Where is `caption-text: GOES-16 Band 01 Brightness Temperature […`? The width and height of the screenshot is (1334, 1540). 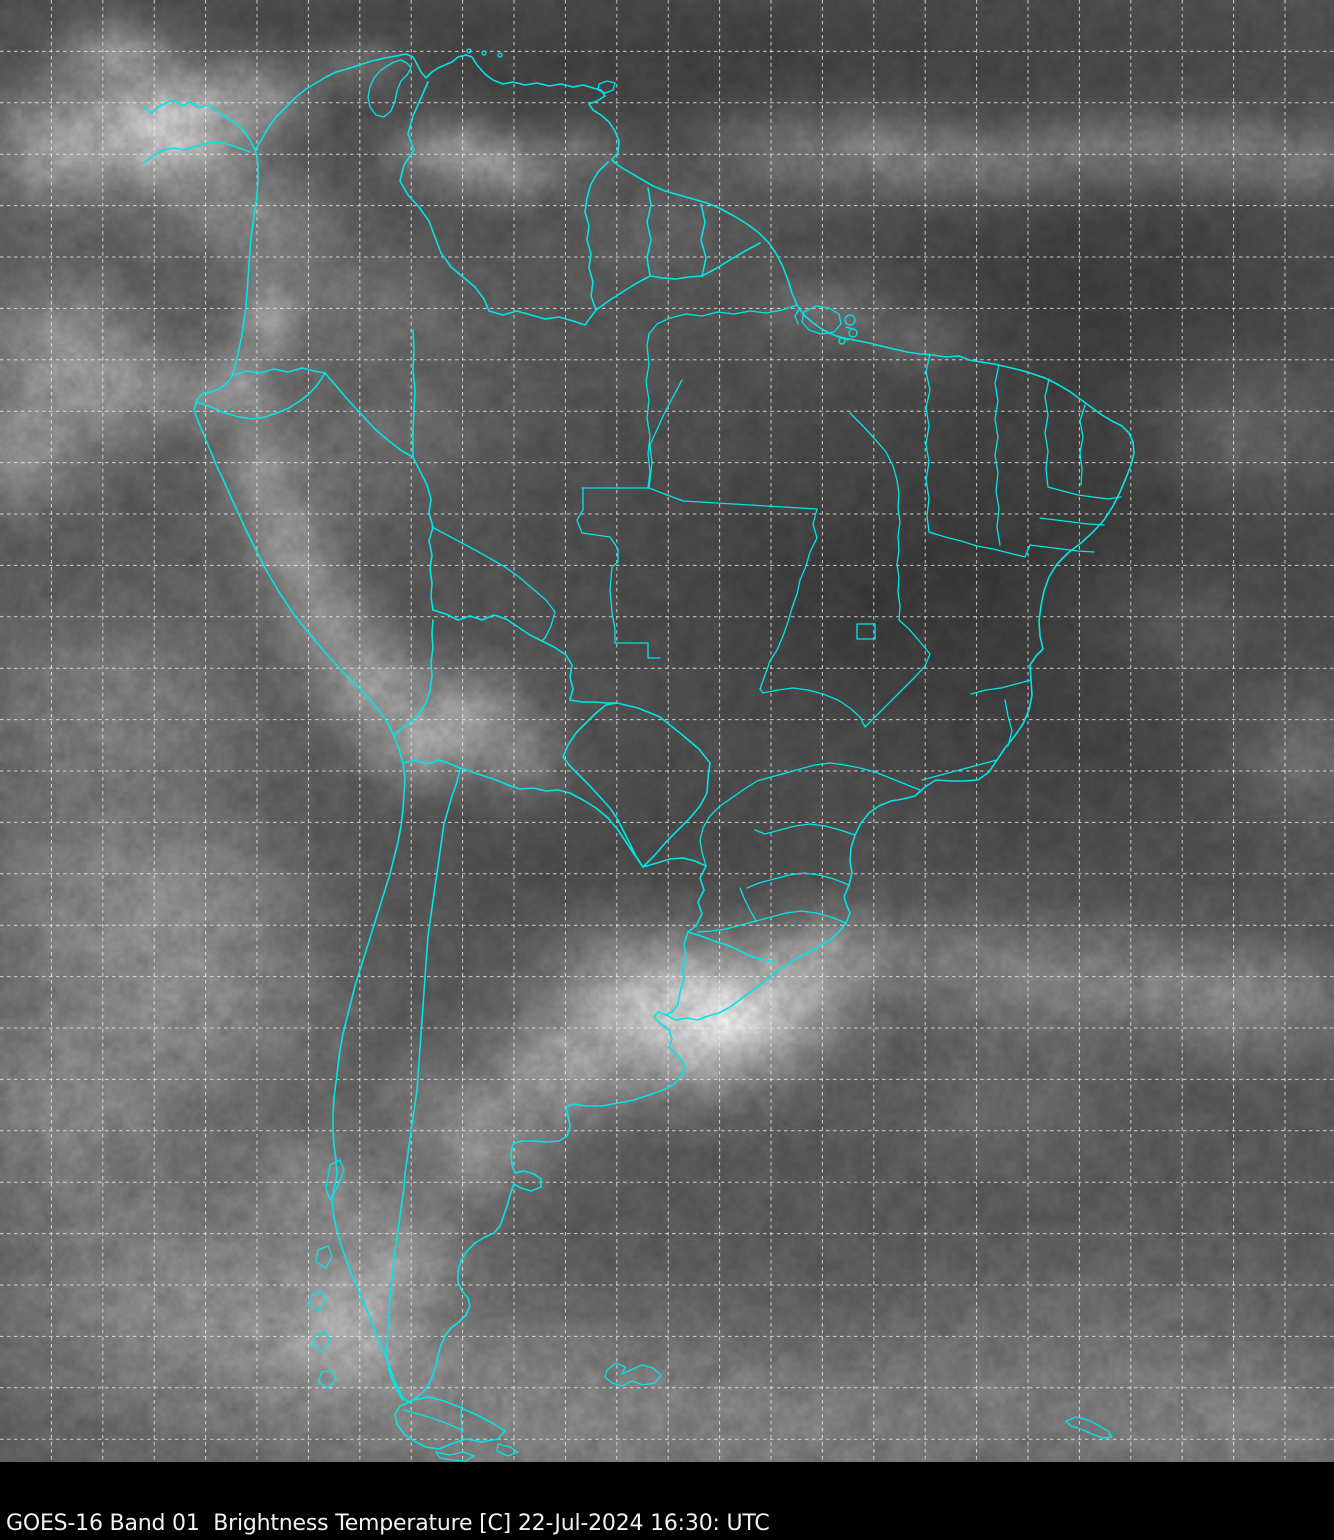
caption-text: GOES-16 Band 01 Brightness Temperature [… is located at coordinates (388, 1523).